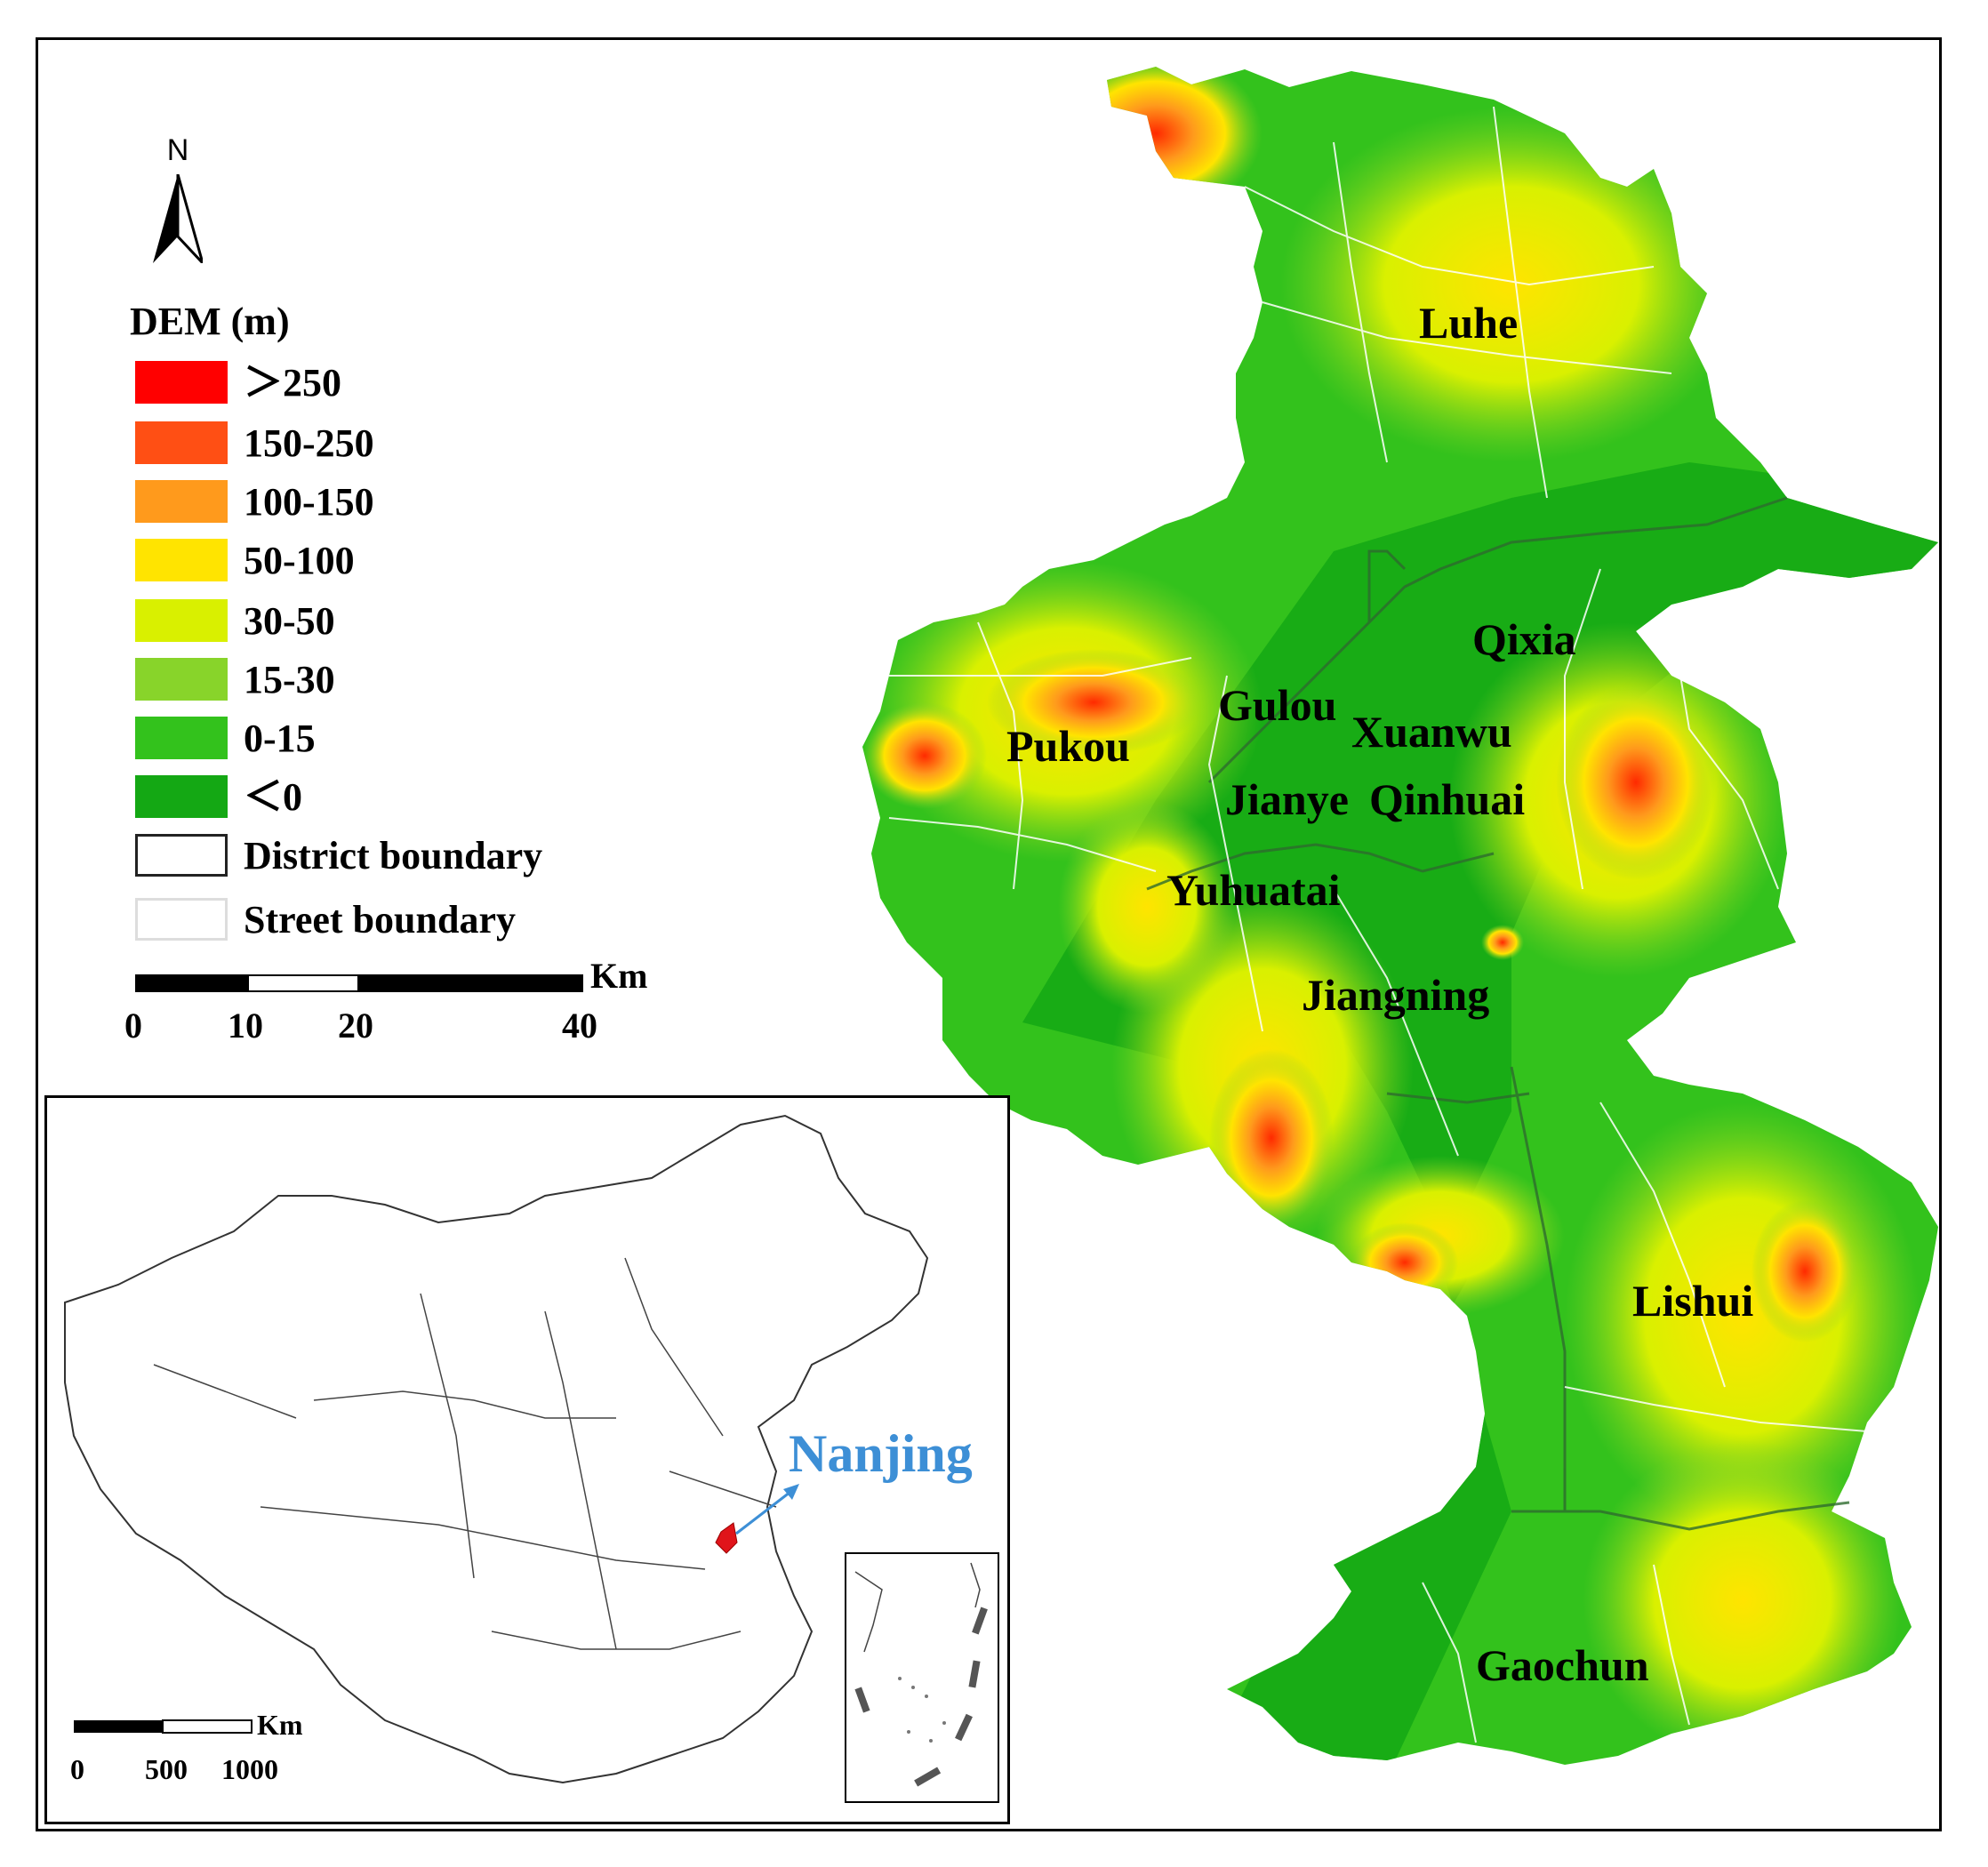  What do you see at coordinates (280, 1725) in the screenshot?
I see `inset-scale-unit: Km` at bounding box center [280, 1725].